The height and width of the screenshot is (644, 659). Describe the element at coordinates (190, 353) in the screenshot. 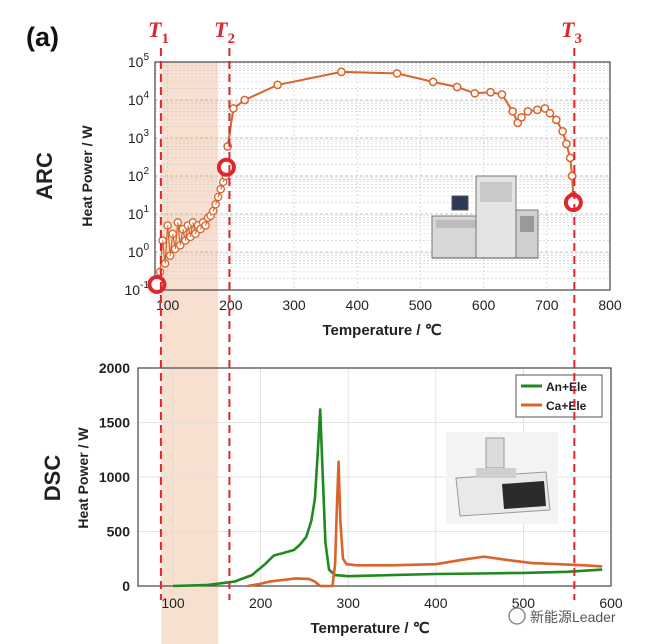

I see `early-region-band` at that location.